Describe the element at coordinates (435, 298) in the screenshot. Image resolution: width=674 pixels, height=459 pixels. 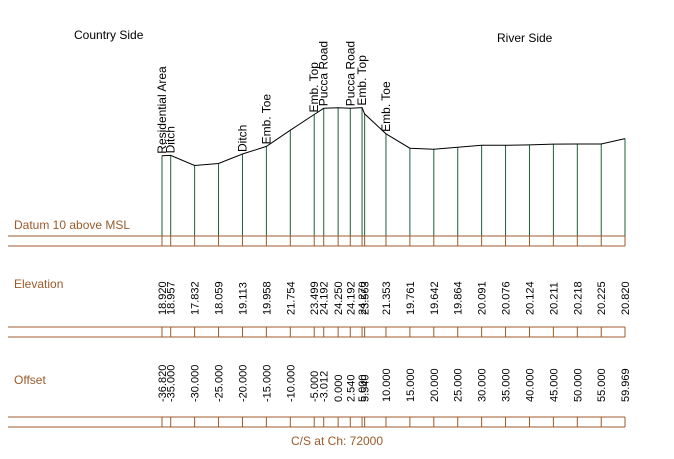
I see `elevation-value: 19.642` at that location.